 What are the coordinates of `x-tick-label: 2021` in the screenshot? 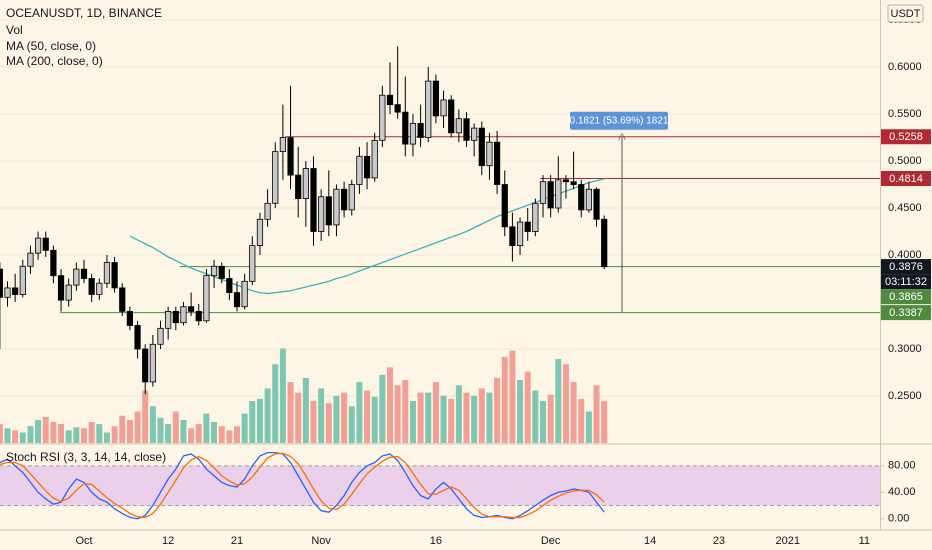 It's located at (788, 541).